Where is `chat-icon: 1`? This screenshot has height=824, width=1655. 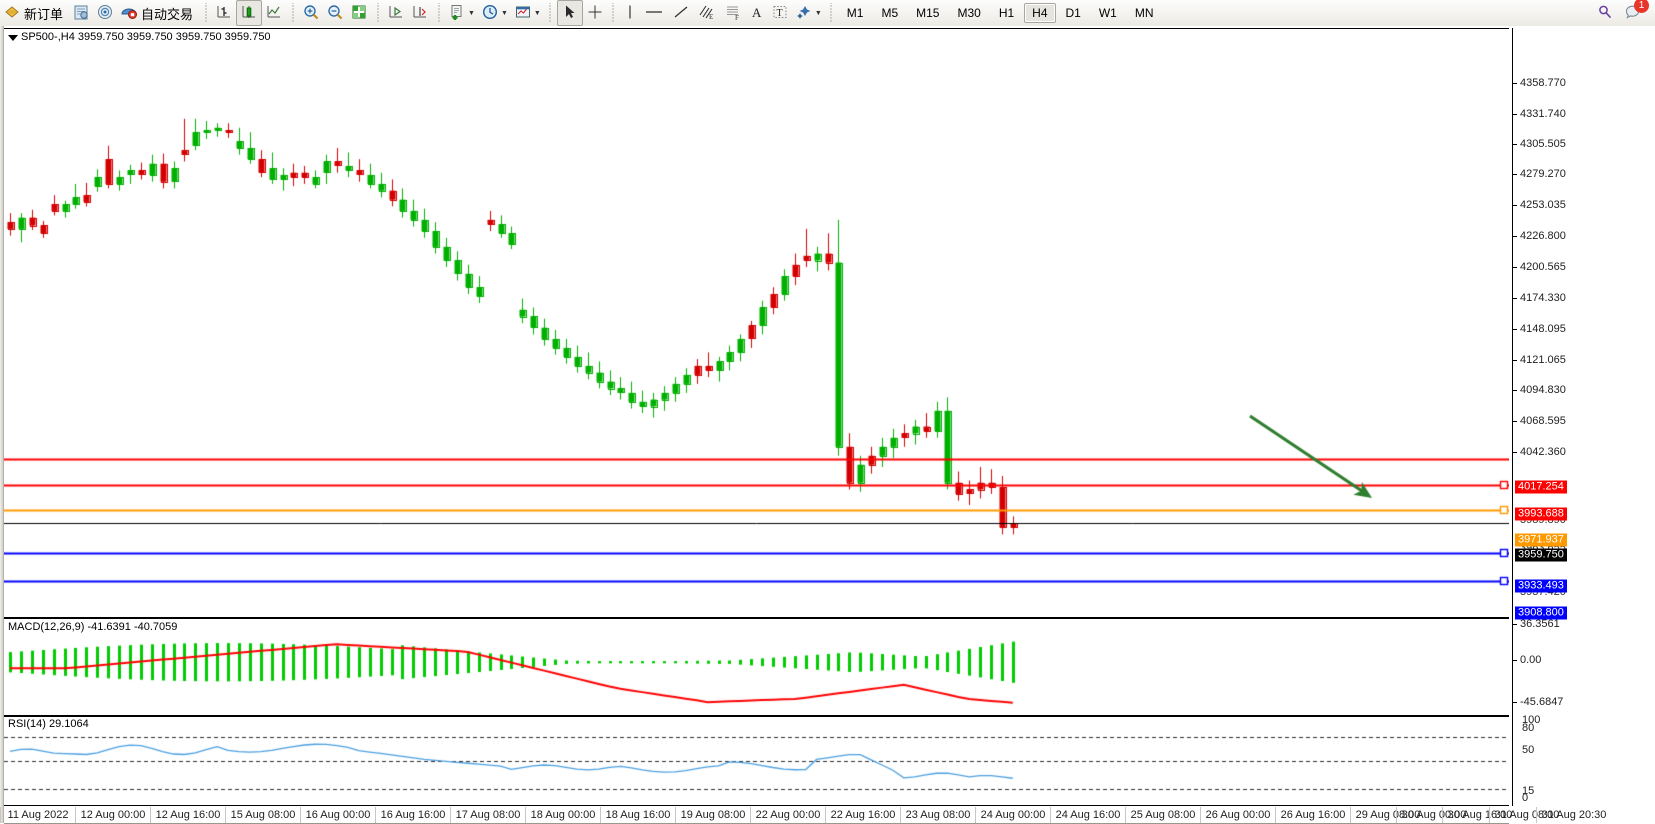 chat-icon: 1 is located at coordinates (1636, 12).